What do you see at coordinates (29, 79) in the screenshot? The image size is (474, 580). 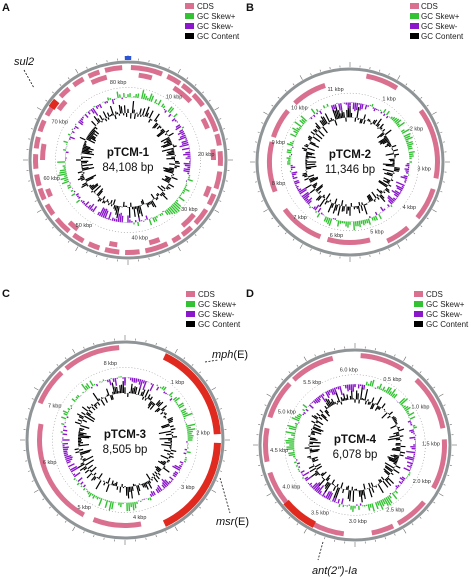 I see `sul2-leader-line` at bounding box center [29, 79].